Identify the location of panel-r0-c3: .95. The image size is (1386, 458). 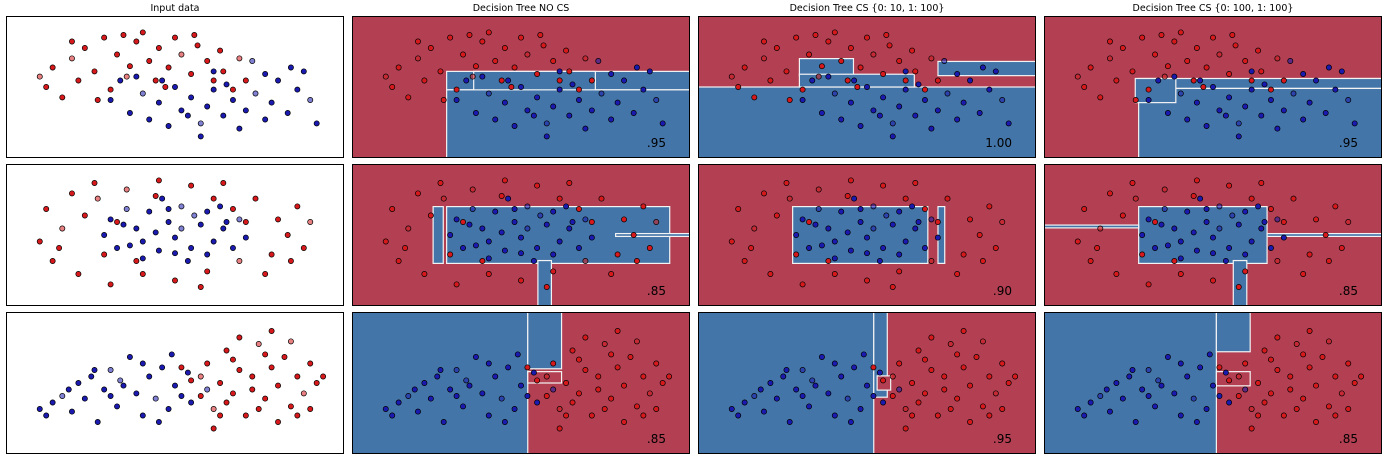
(1213, 87).